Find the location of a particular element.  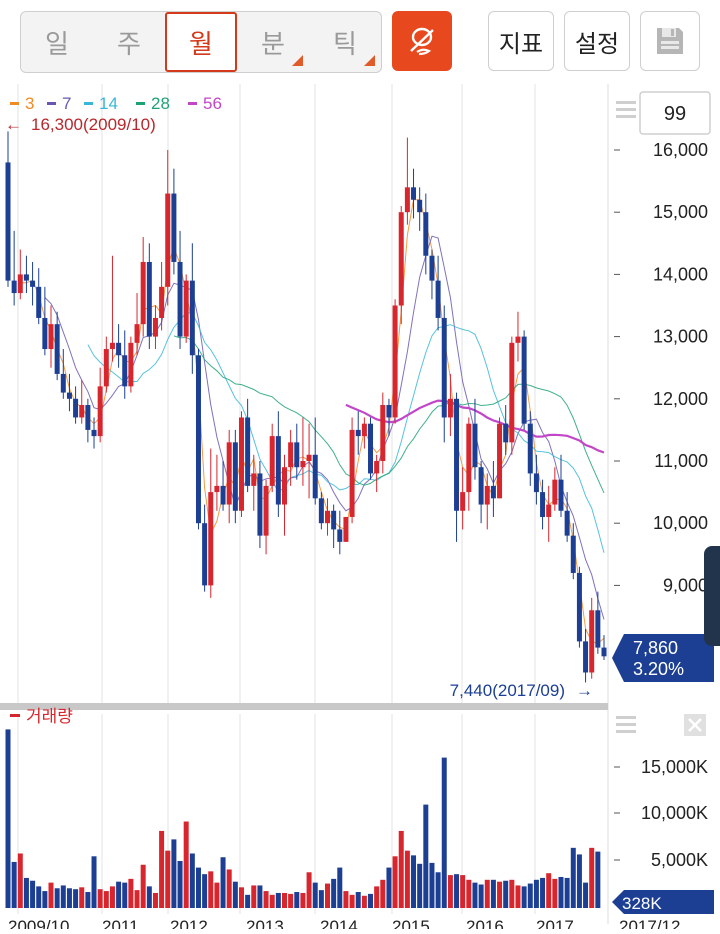

price-tick-label: 10,000 is located at coordinates (680, 523).